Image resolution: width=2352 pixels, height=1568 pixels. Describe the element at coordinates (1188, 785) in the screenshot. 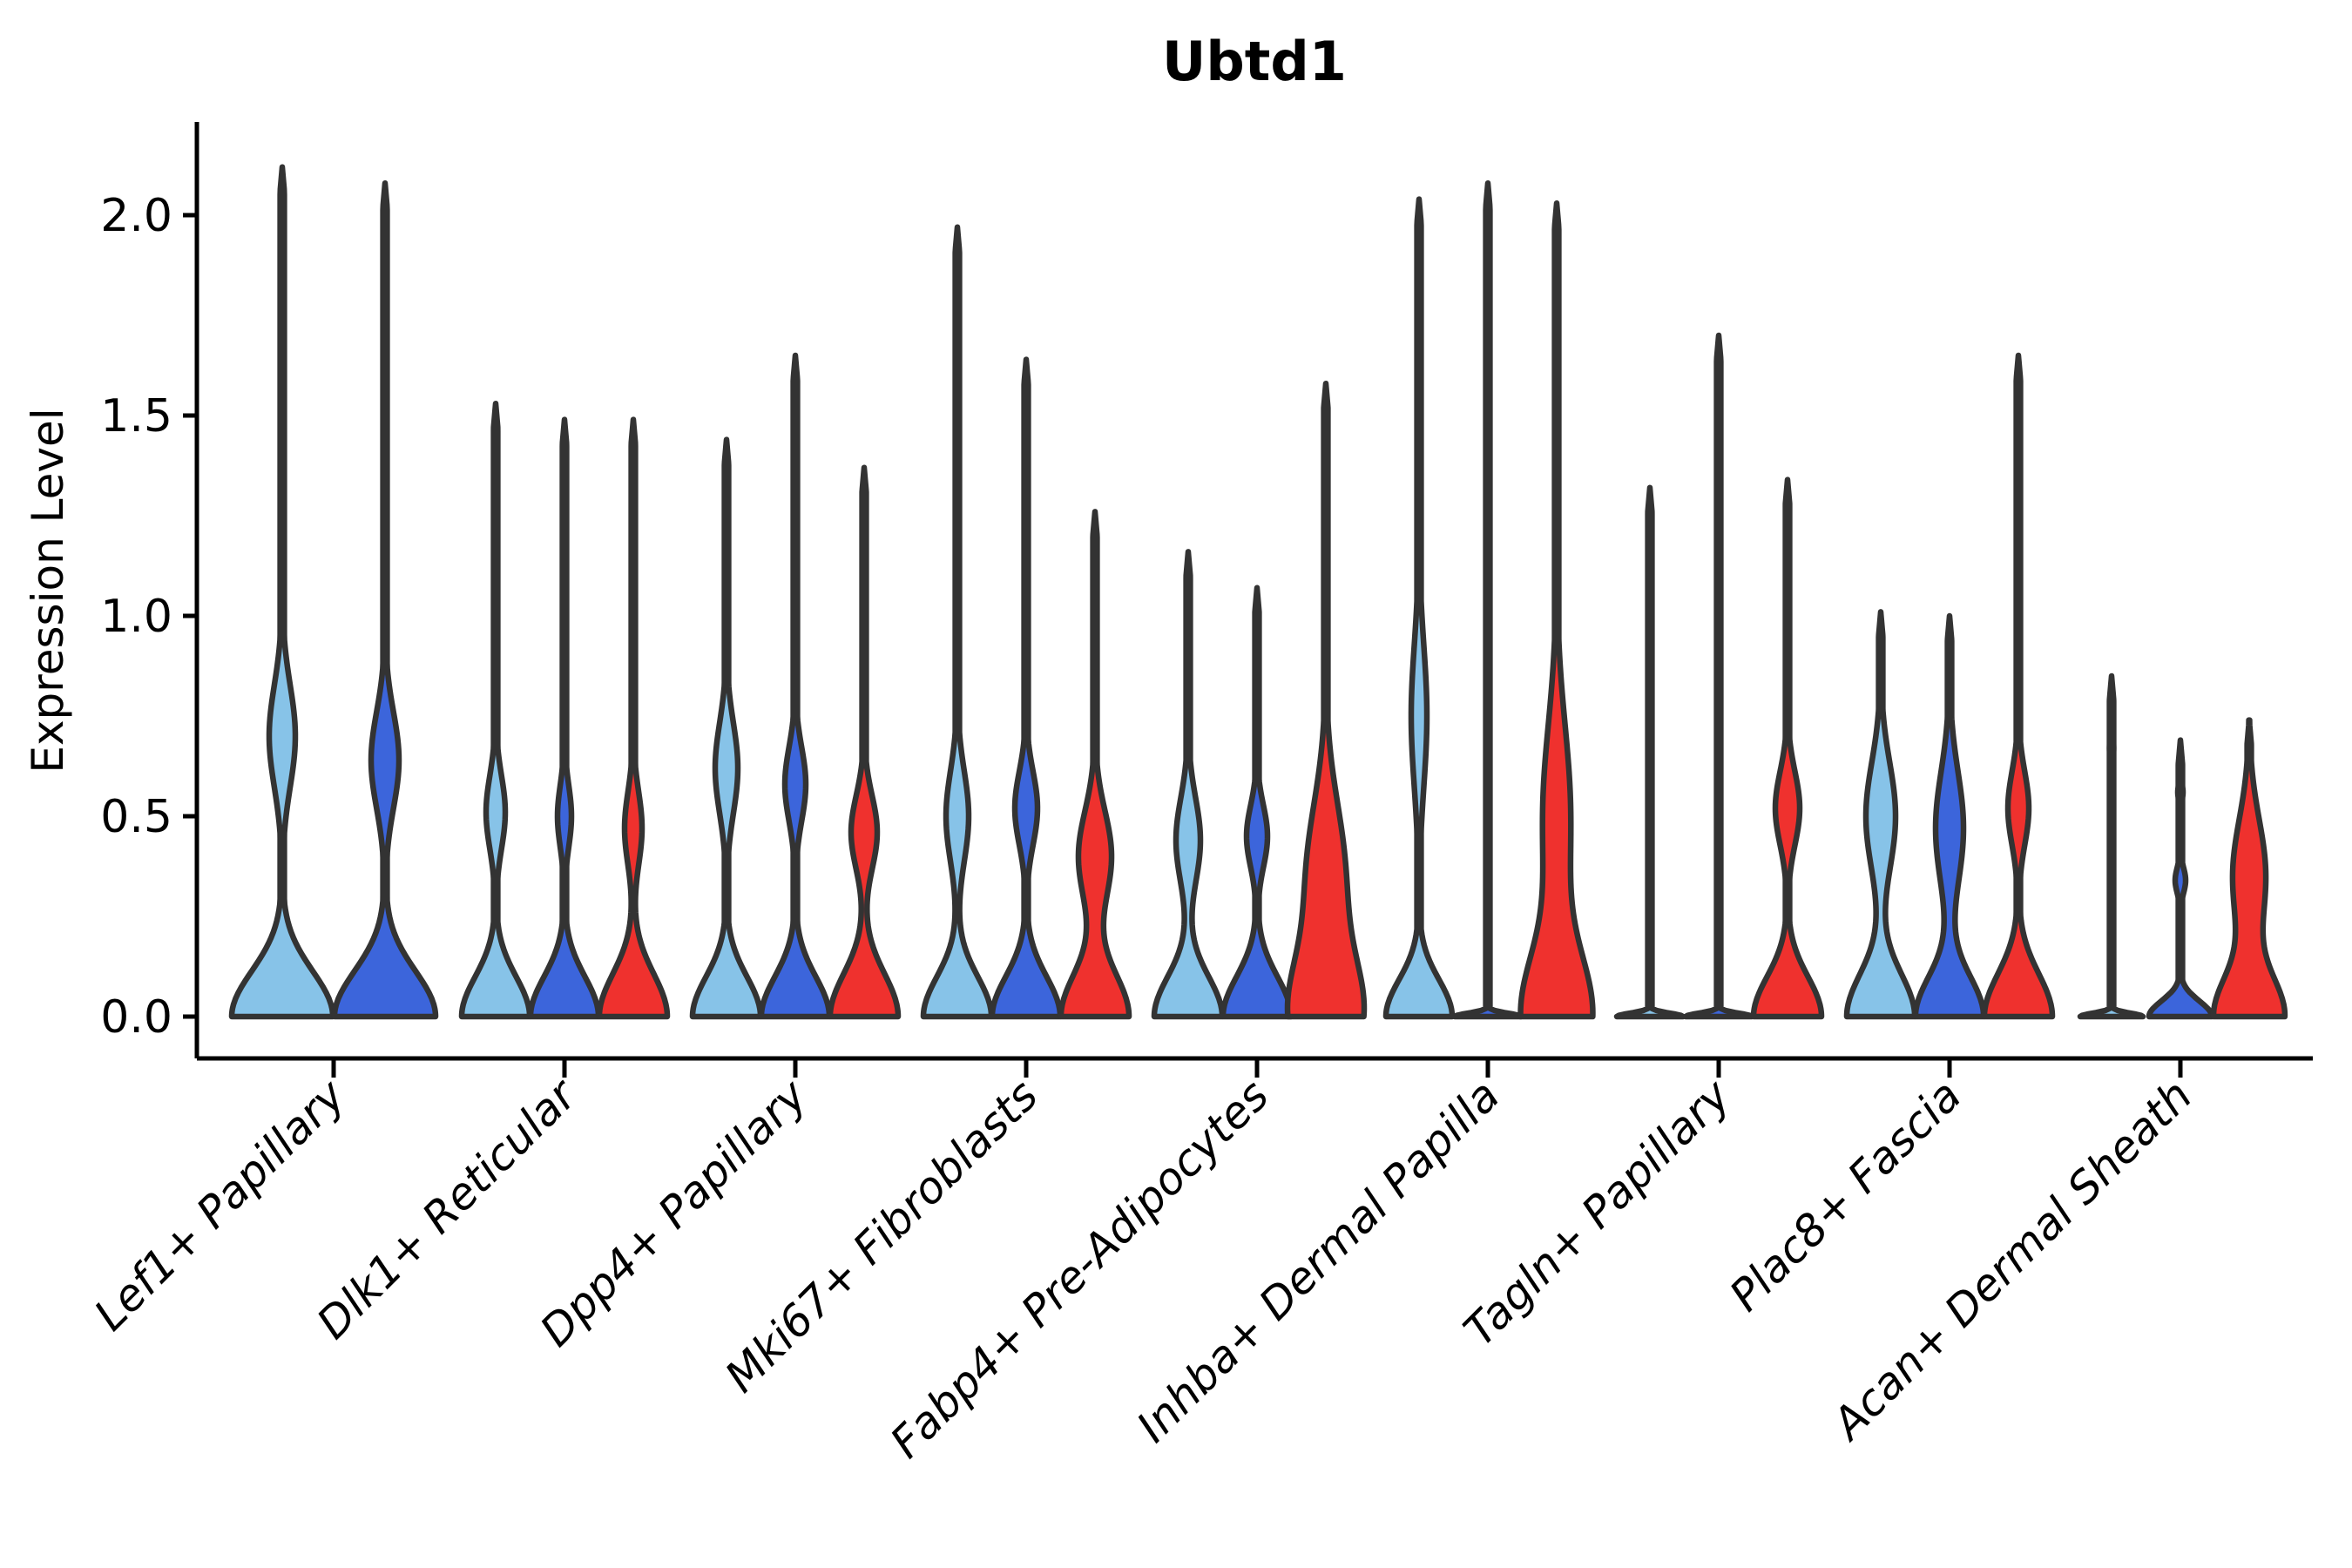

I see `violin-fabp4-light_blue` at that location.